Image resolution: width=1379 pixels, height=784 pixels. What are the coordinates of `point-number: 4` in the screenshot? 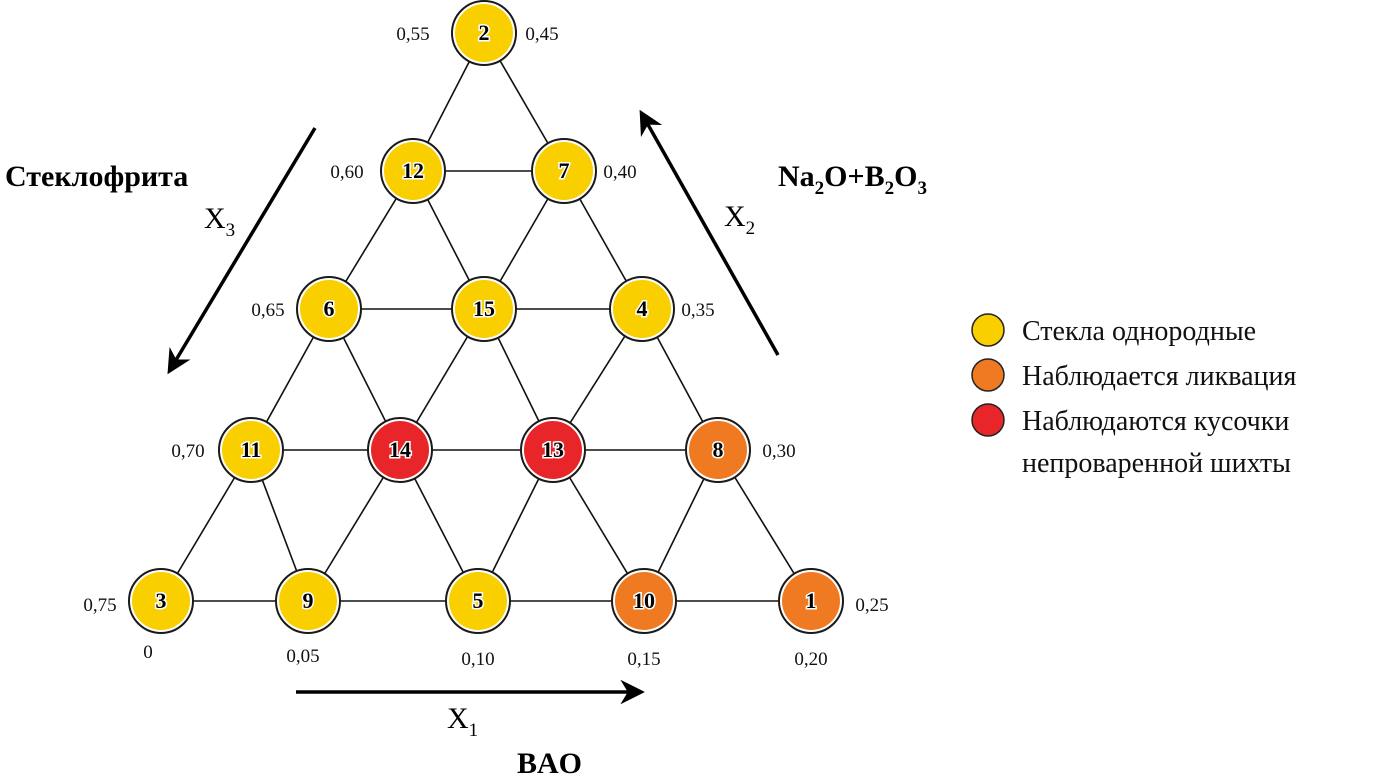 It's located at (642, 308).